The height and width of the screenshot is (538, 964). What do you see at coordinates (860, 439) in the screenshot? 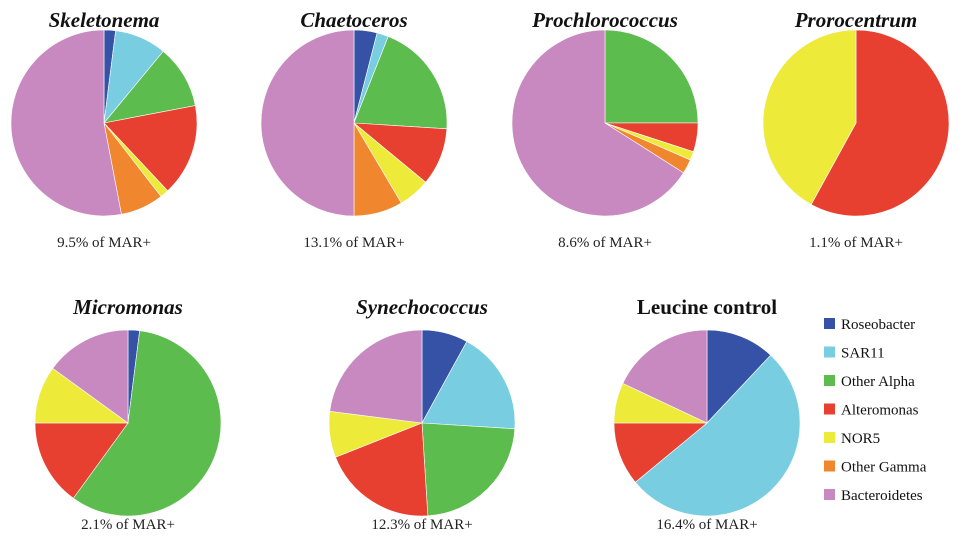
I see `legend-label: NOR5` at bounding box center [860, 439].